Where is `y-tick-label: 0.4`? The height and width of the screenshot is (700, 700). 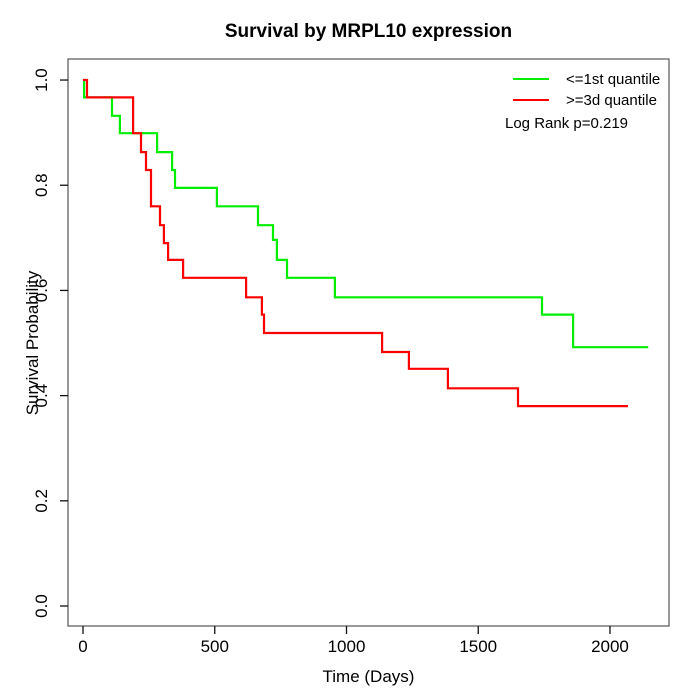 y-tick-label: 0.4 is located at coordinates (41, 396).